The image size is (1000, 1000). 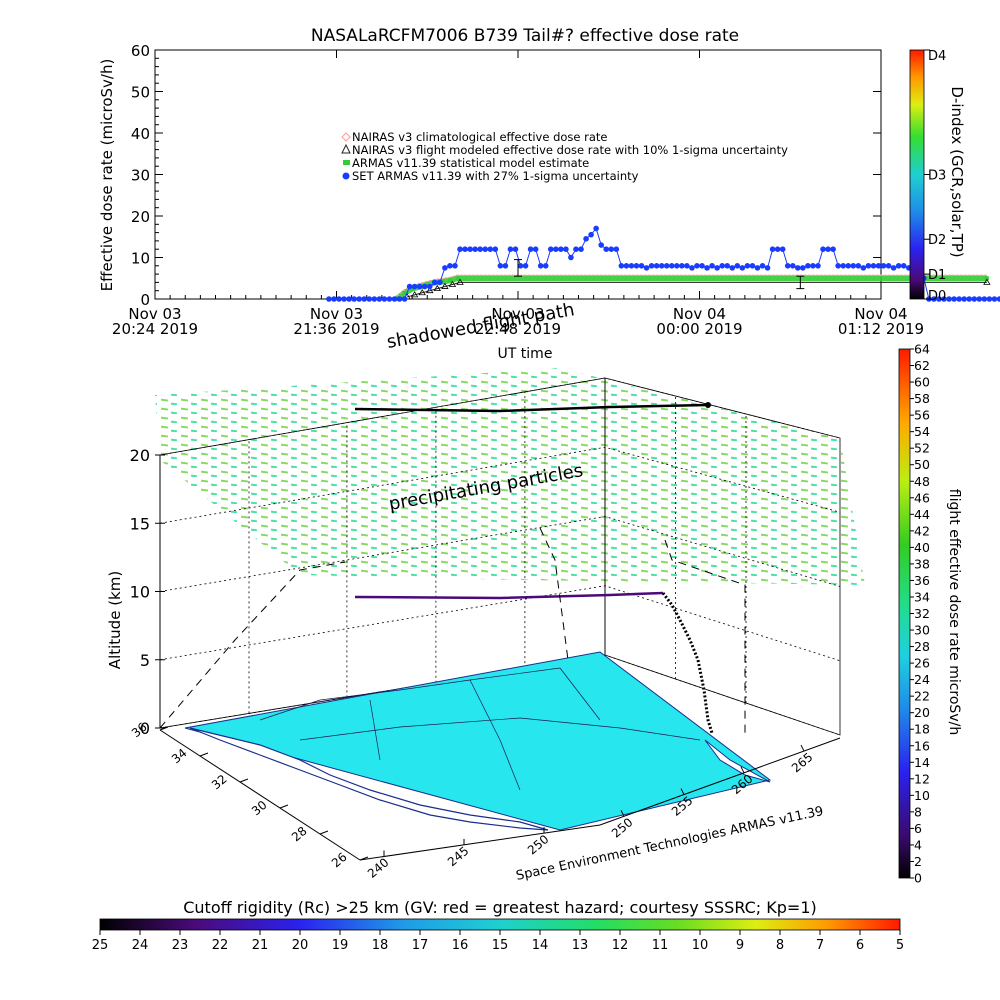 What do you see at coordinates (369, 779) in the screenshot?
I see `coastline` at bounding box center [369, 779].